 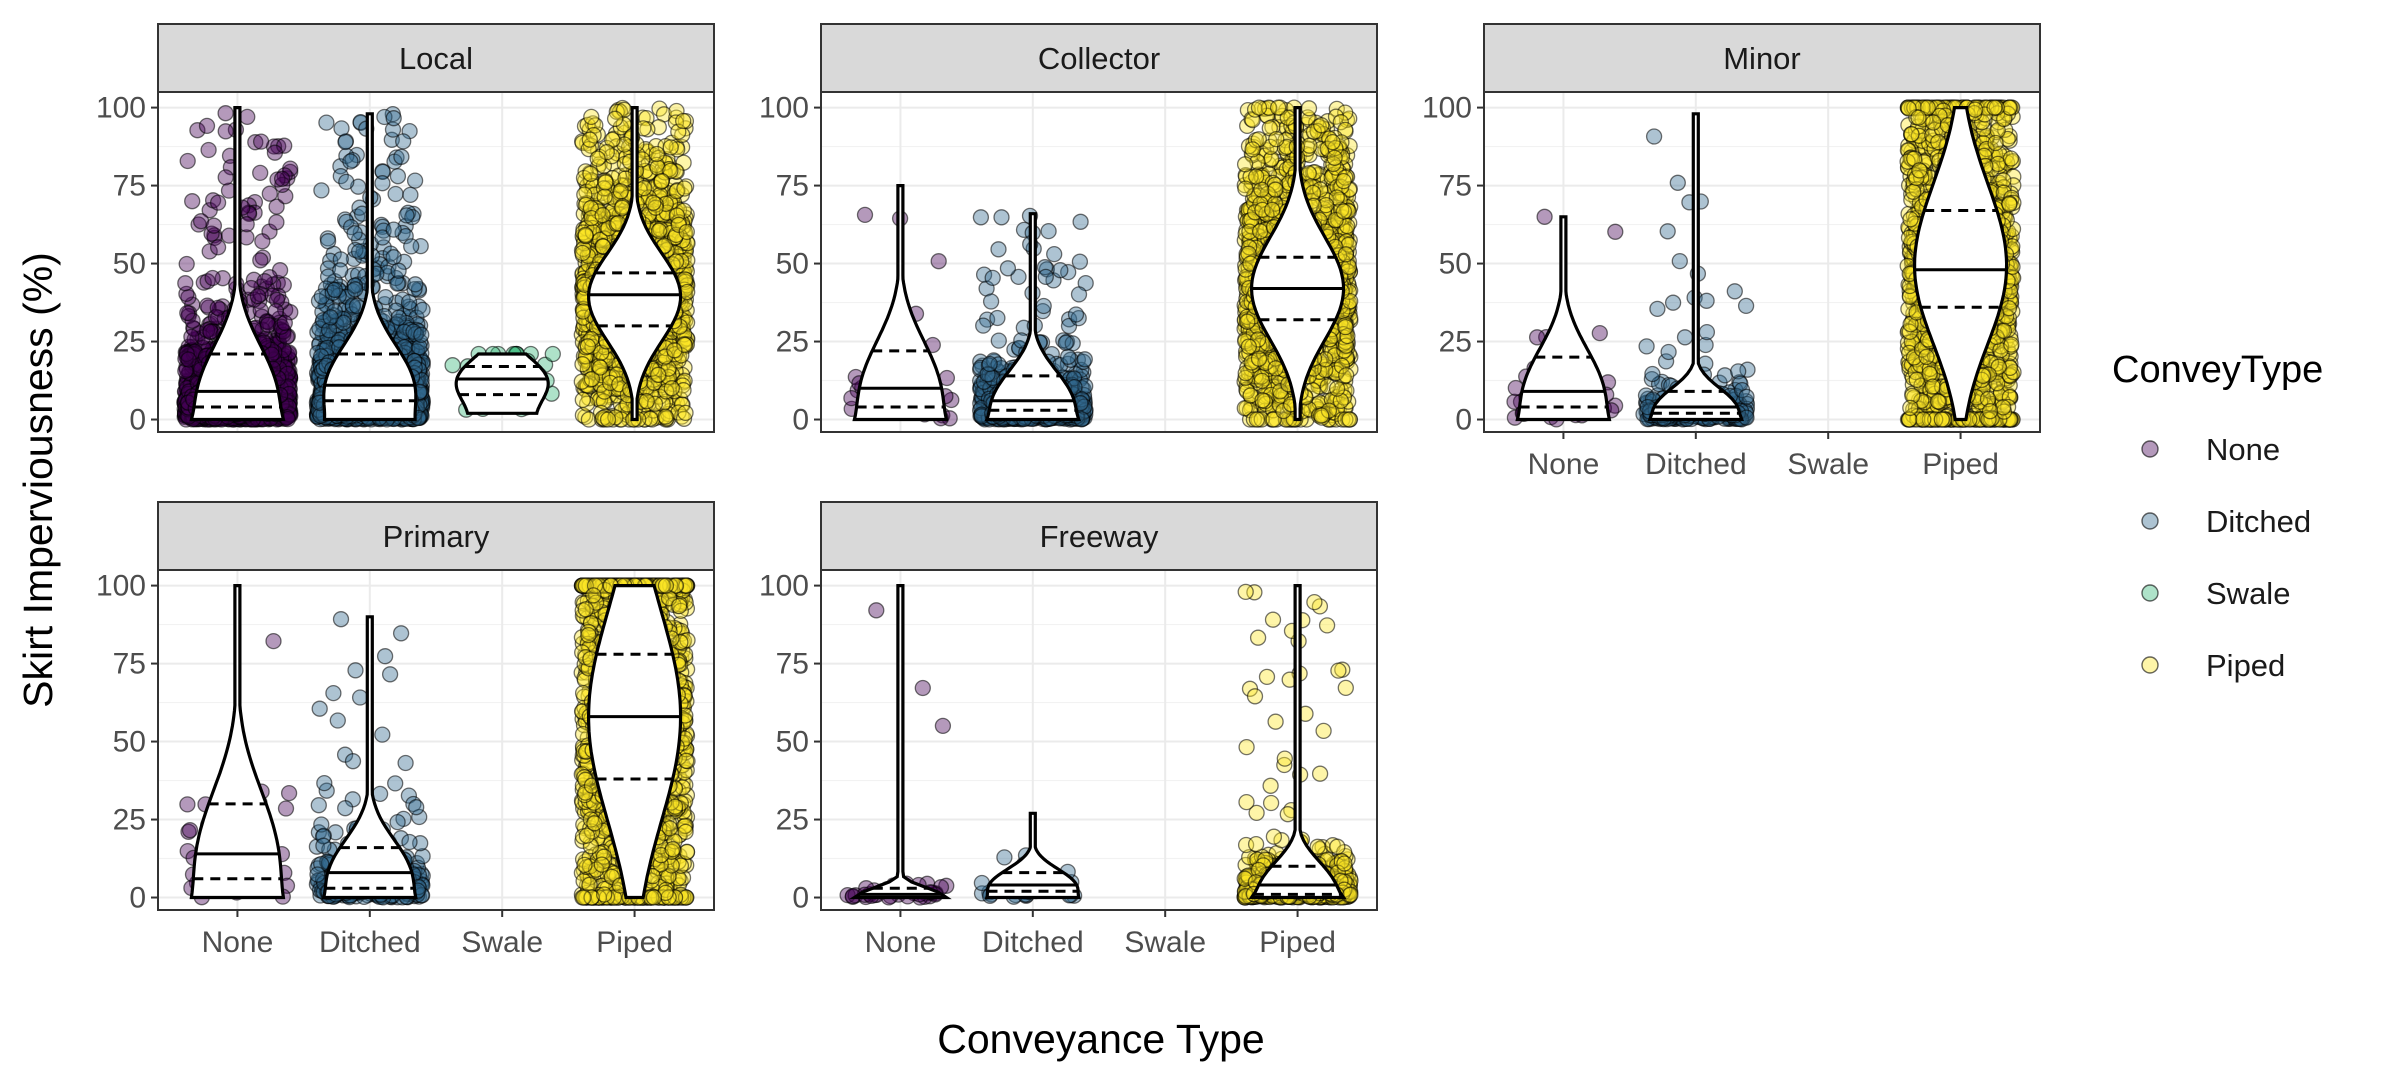 What do you see at coordinates (137, 420) in the screenshot?
I see `y-tick-label: 0` at bounding box center [137, 420].